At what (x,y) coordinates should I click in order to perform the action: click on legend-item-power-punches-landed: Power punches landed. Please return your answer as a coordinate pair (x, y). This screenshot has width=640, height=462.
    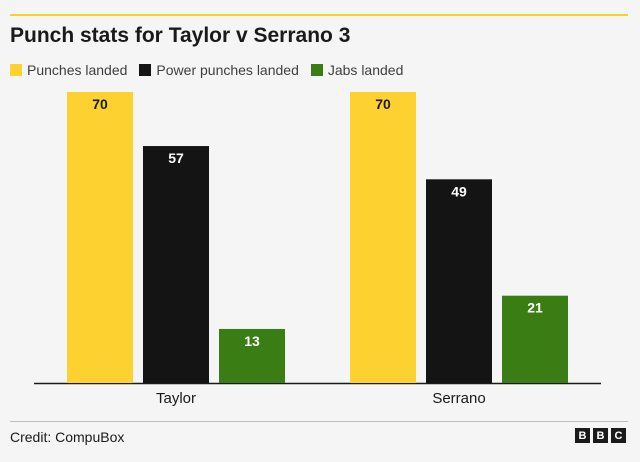
    Looking at the image, I should click on (219, 70).